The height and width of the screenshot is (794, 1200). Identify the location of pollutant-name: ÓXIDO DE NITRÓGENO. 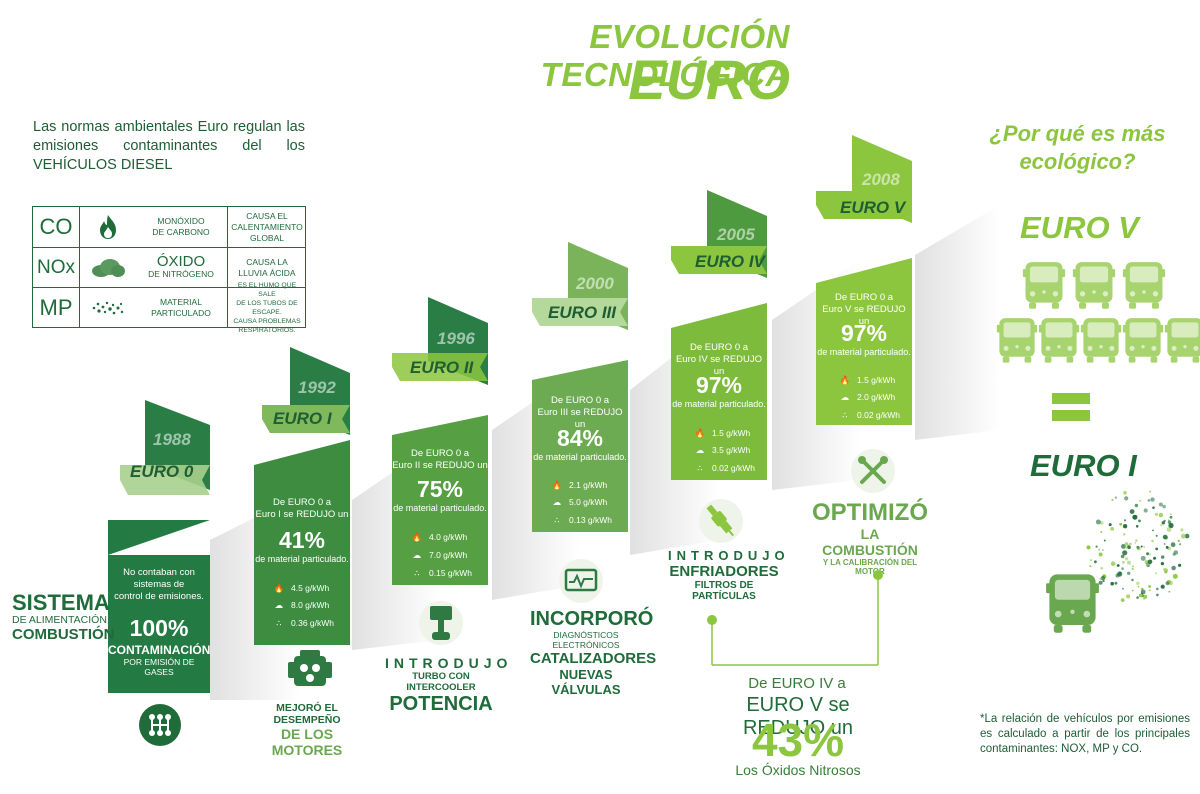
(181, 268).